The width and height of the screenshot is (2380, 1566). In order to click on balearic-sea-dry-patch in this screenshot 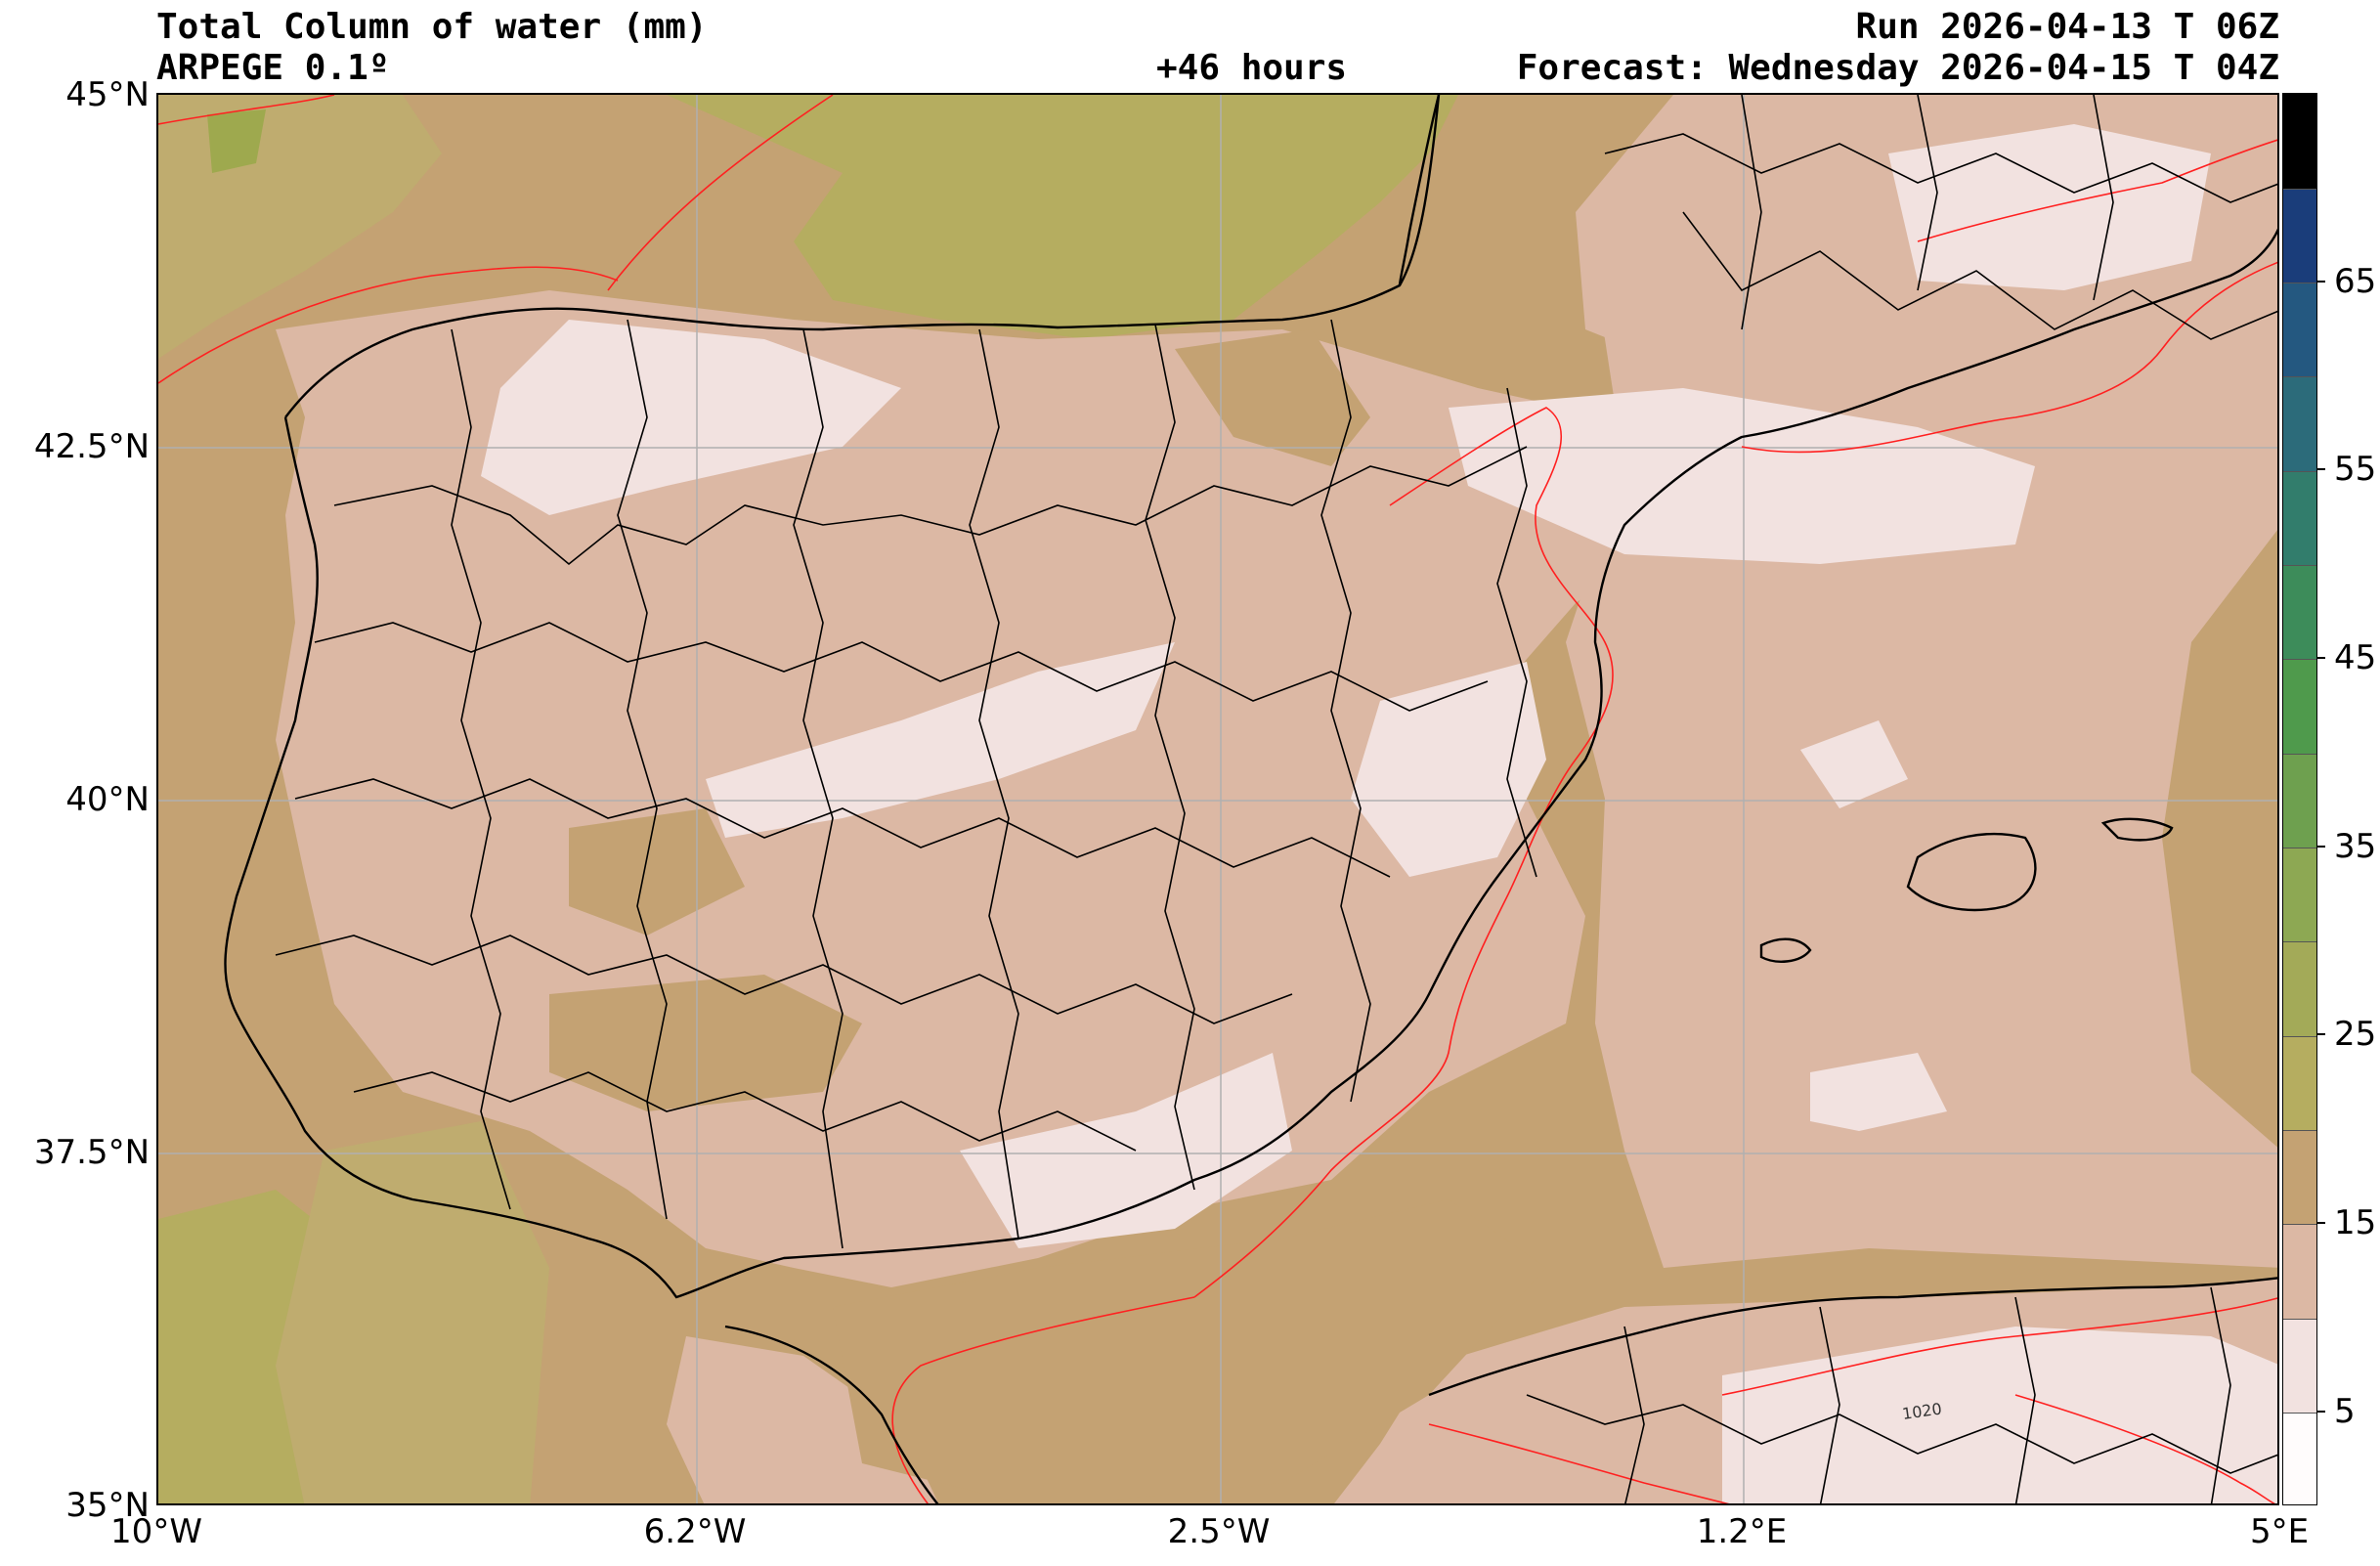, I will do `click(1854, 764)`.